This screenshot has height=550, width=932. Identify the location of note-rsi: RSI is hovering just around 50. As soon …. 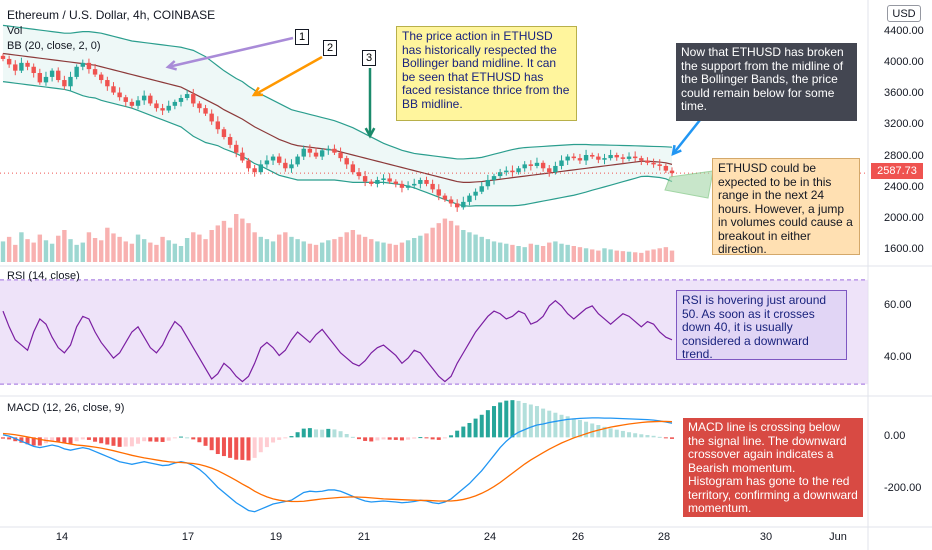
(761, 325).